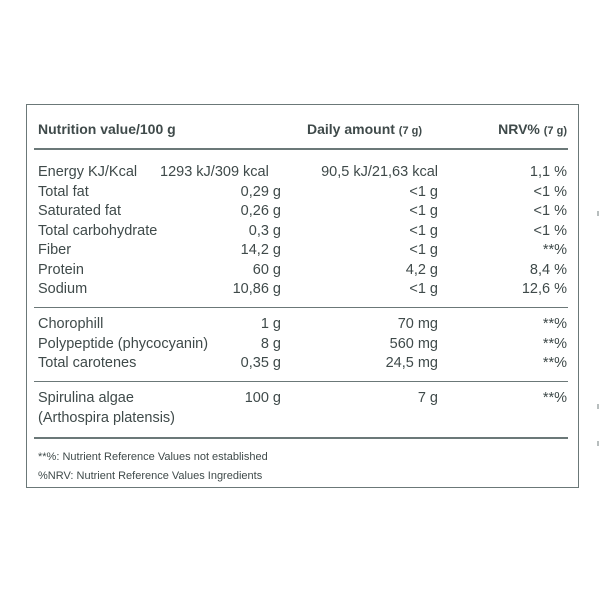 Image resolution: width=600 pixels, height=600 pixels. Describe the element at coordinates (62, 289) in the screenshot. I see `nutrient-name: Sodium` at that location.